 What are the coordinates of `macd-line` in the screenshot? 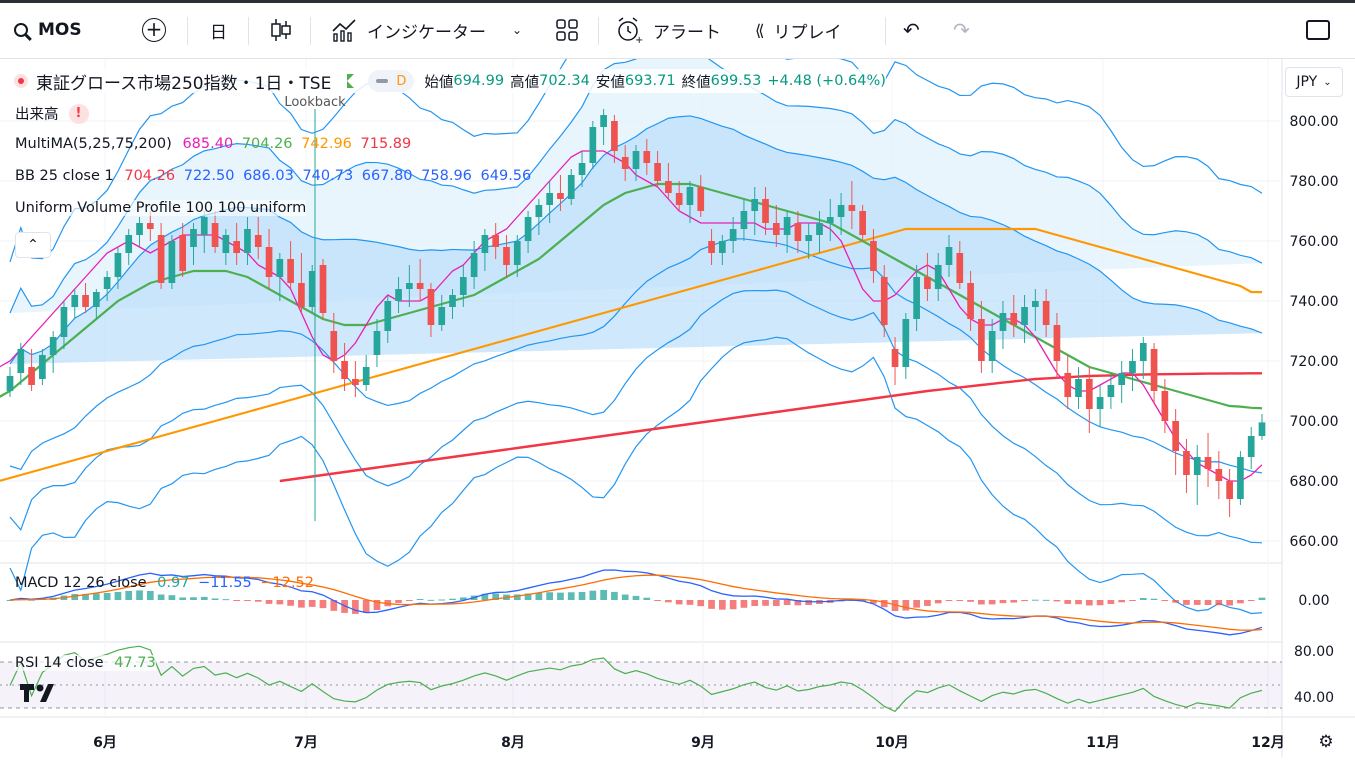 It's located at (636, 602).